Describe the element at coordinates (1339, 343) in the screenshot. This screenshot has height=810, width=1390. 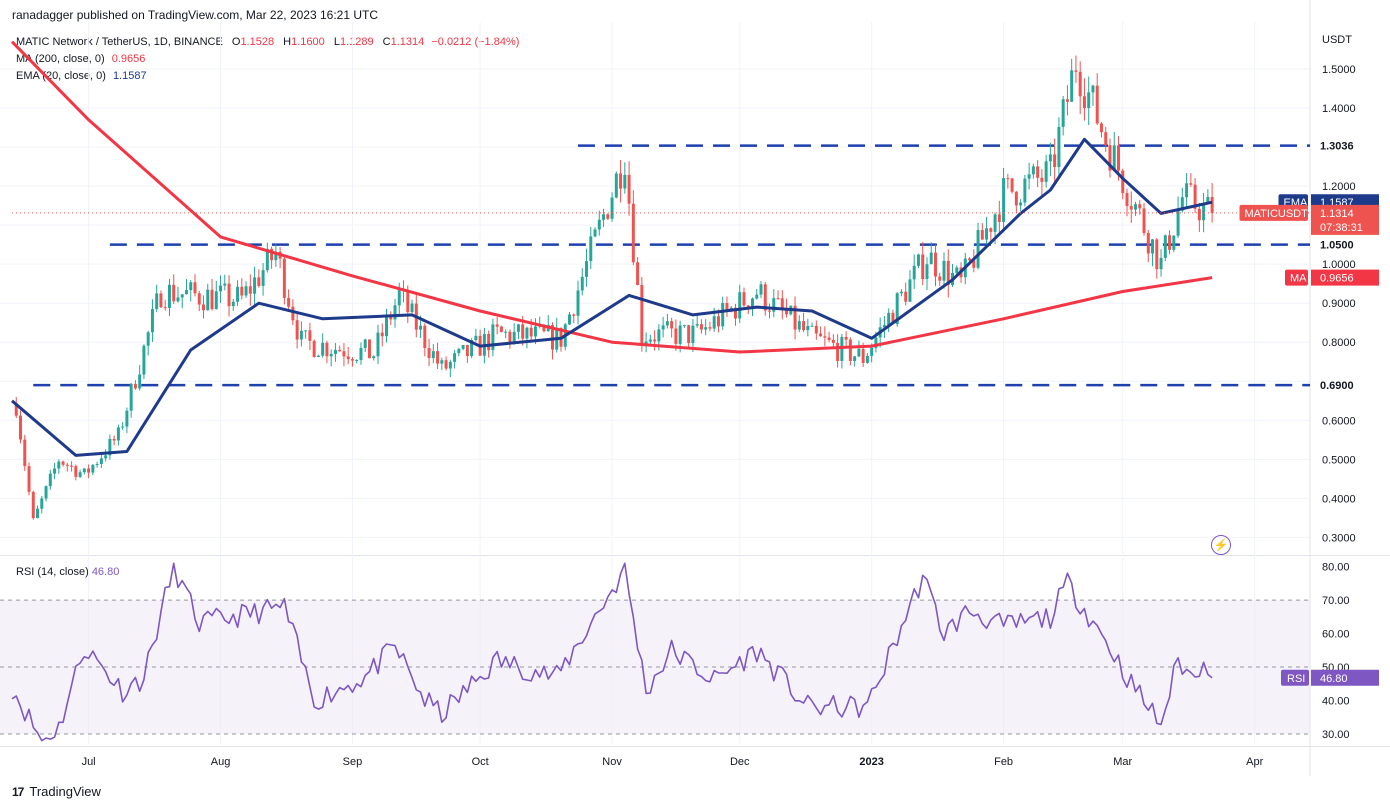
I see `price-tick-label: 0.8000` at that location.